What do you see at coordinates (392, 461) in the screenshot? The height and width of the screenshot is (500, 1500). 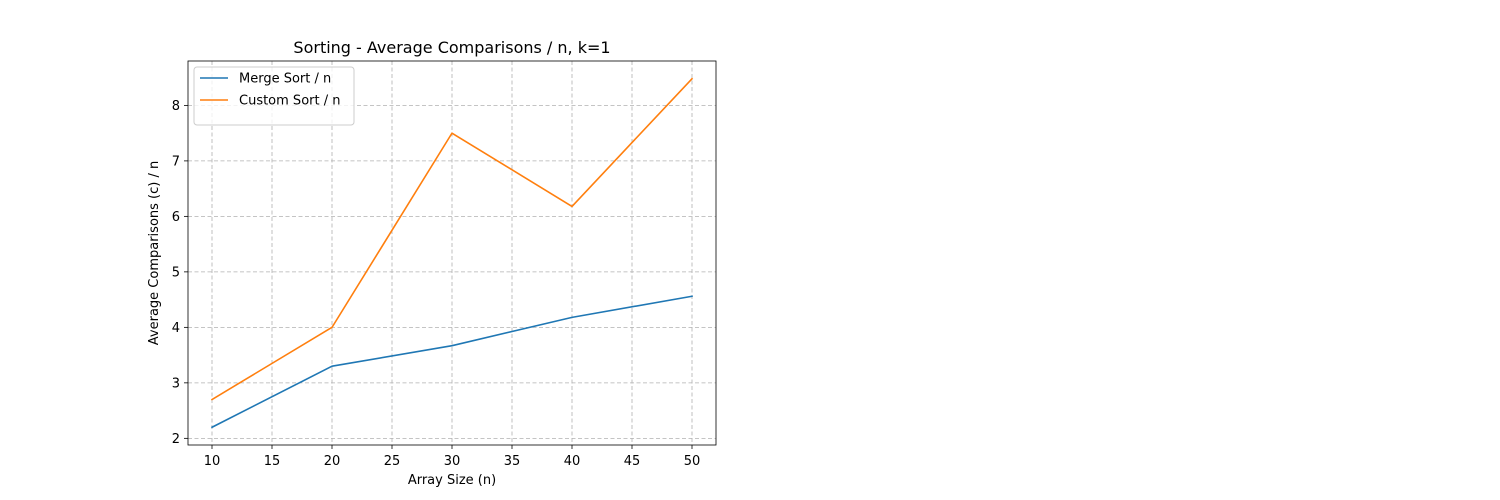 I see `x-tick-label: 25` at bounding box center [392, 461].